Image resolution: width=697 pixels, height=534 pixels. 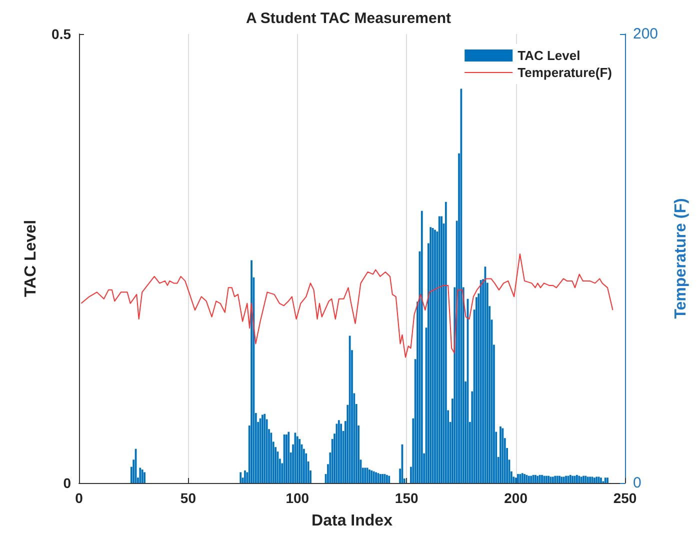 What do you see at coordinates (625, 498) in the screenshot?
I see `x-tick-label: 250` at bounding box center [625, 498].